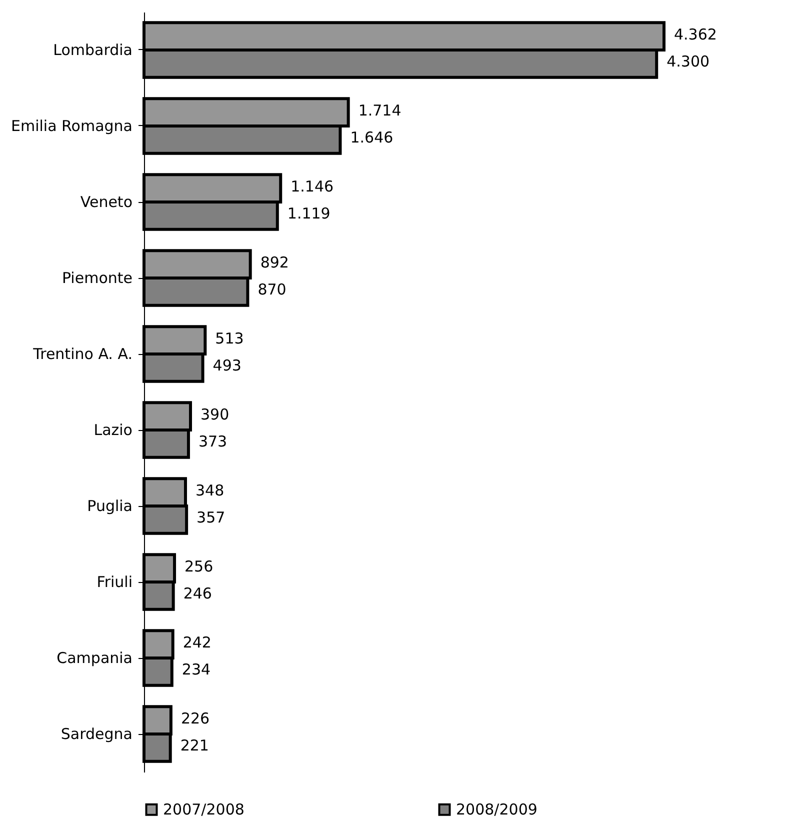 The width and height of the screenshot is (788, 835). I want to click on y-tick-label: Puglia, so click(109, 506).